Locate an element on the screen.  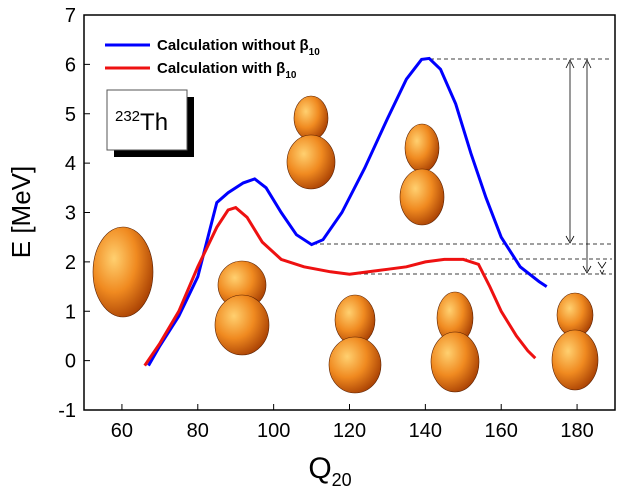
legend-label: Calculation with β10 is located at coordinates (227, 70).